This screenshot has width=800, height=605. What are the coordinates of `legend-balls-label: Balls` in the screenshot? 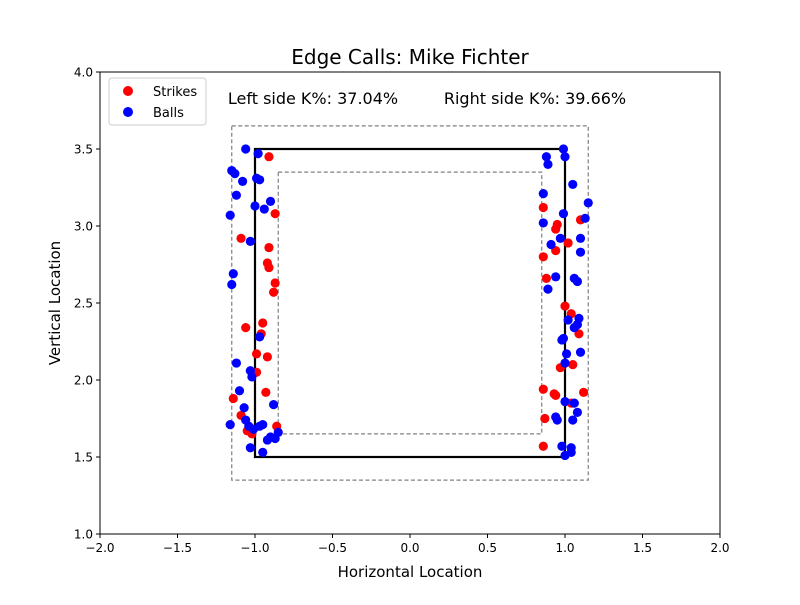 It's located at (168, 113).